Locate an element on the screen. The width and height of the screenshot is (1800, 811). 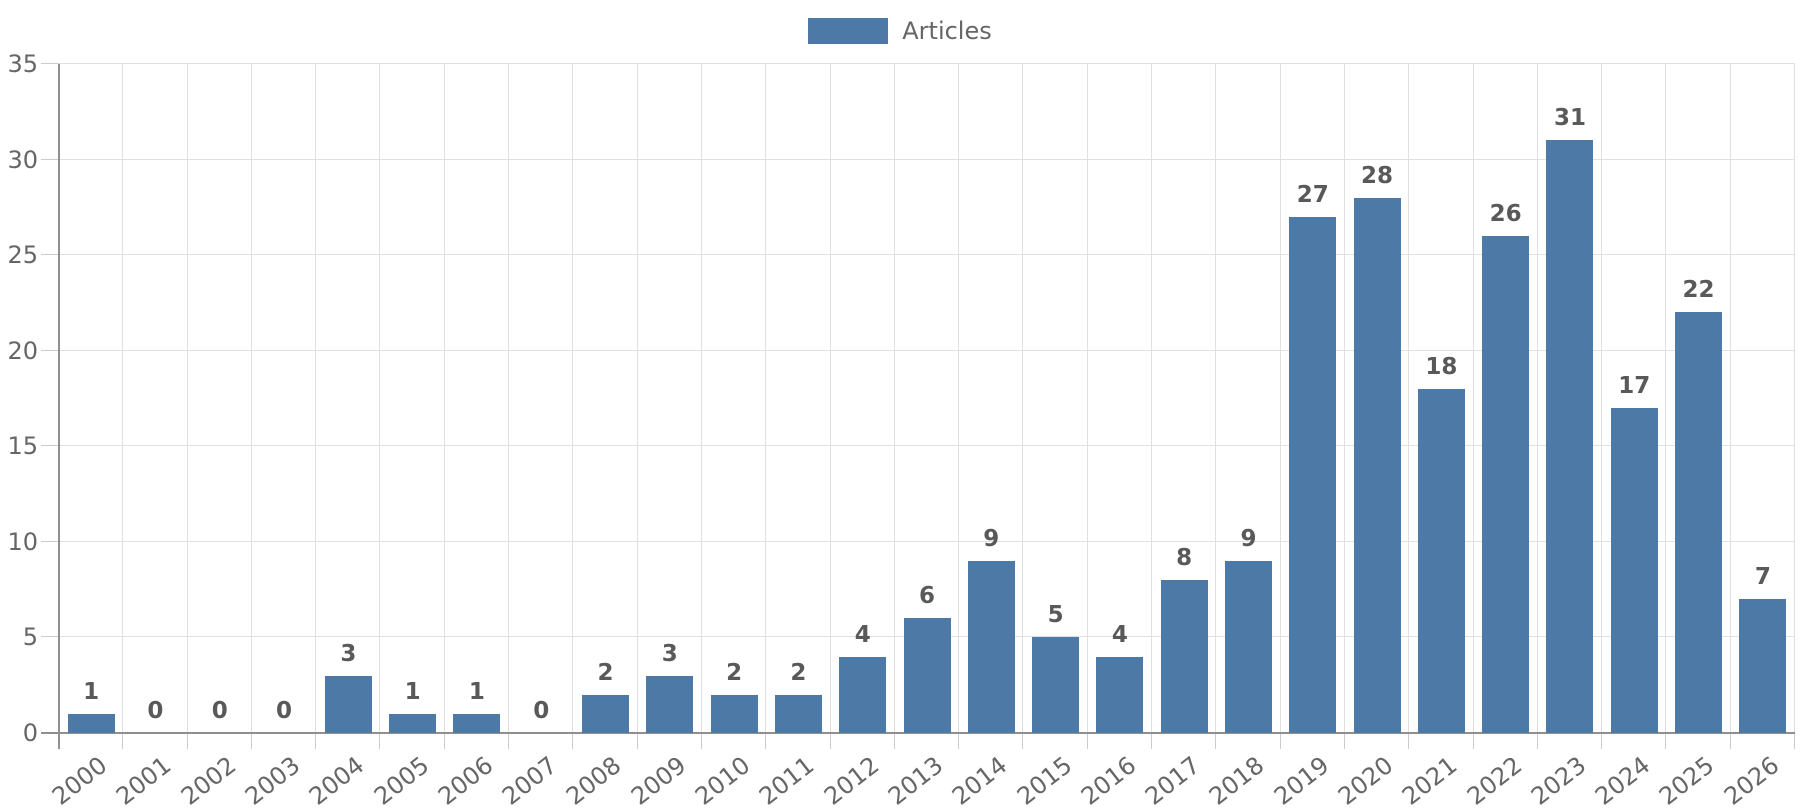
x-tick-label: 2022 is located at coordinates (1494, 781).